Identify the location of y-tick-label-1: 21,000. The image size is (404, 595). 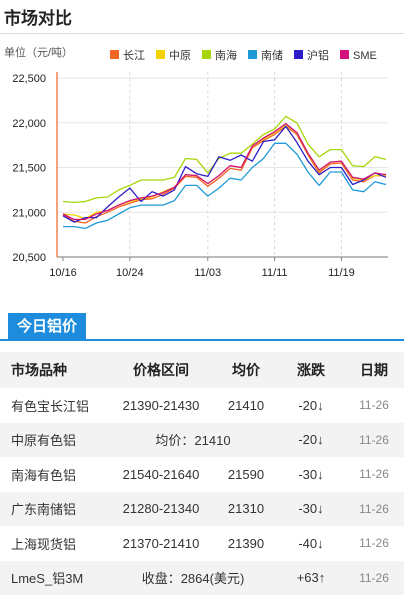
(29, 213).